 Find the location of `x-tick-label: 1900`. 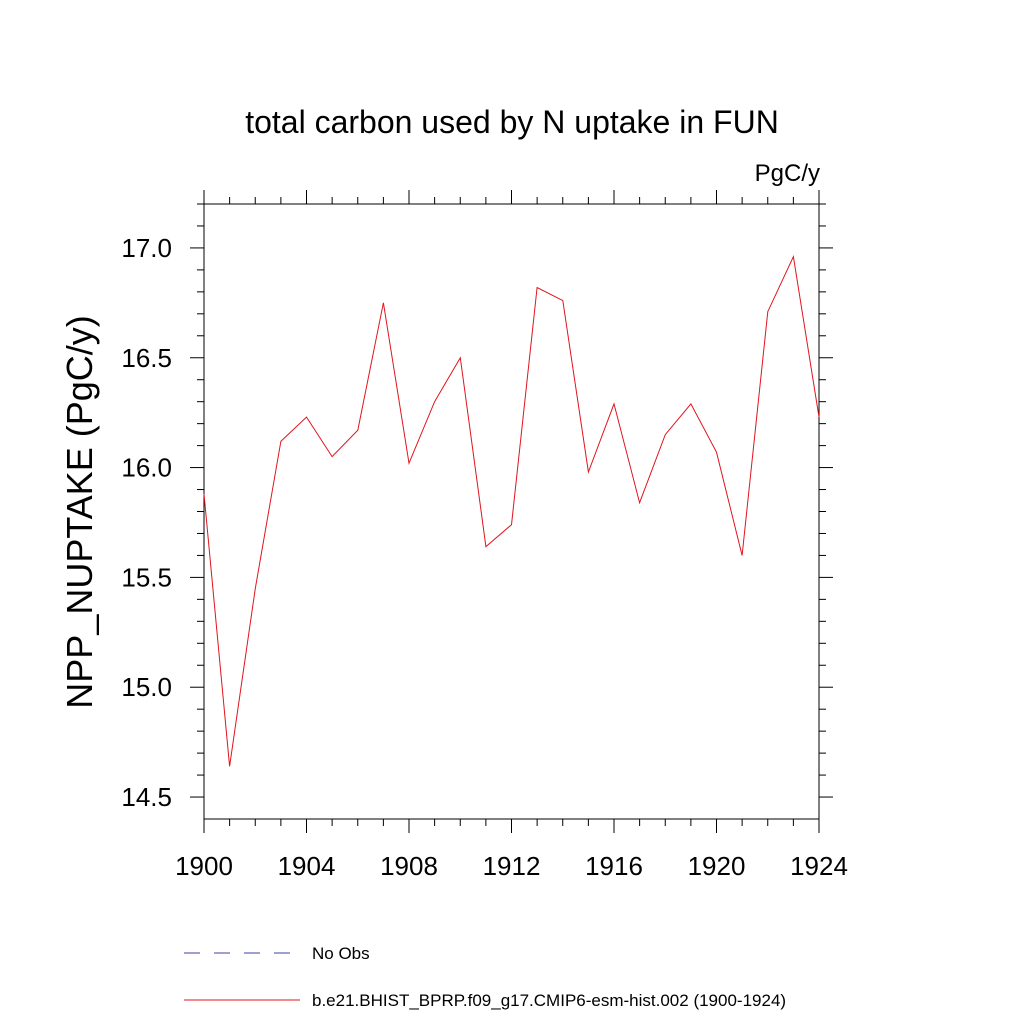

x-tick-label: 1900 is located at coordinates (204, 866).